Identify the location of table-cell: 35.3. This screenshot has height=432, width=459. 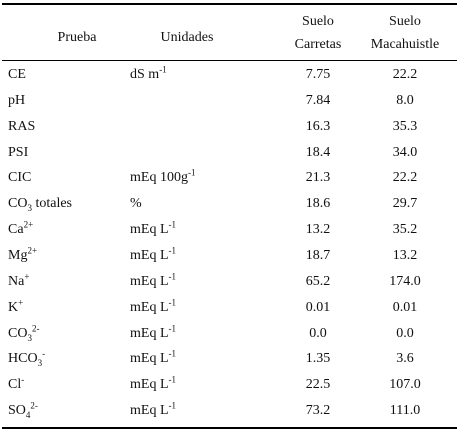
(405, 126).